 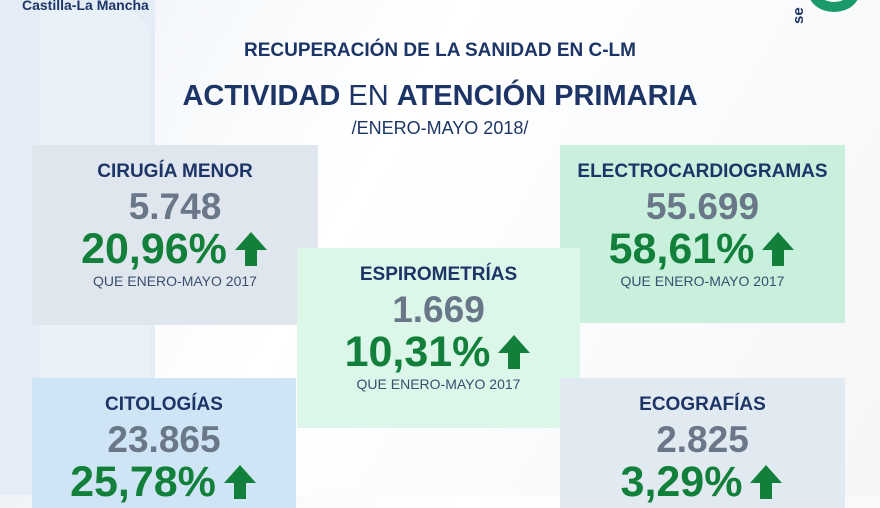 I want to click on card-title: CIRUGÍA MENOR, so click(x=175, y=171).